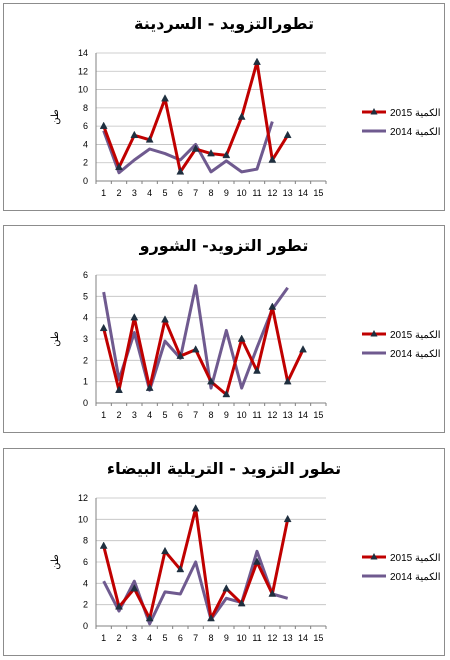 This screenshot has height=660, width=450. Describe the element at coordinates (224, 245) in the screenshot. I see `chart-title: تطور التزويد- الشورو` at that location.